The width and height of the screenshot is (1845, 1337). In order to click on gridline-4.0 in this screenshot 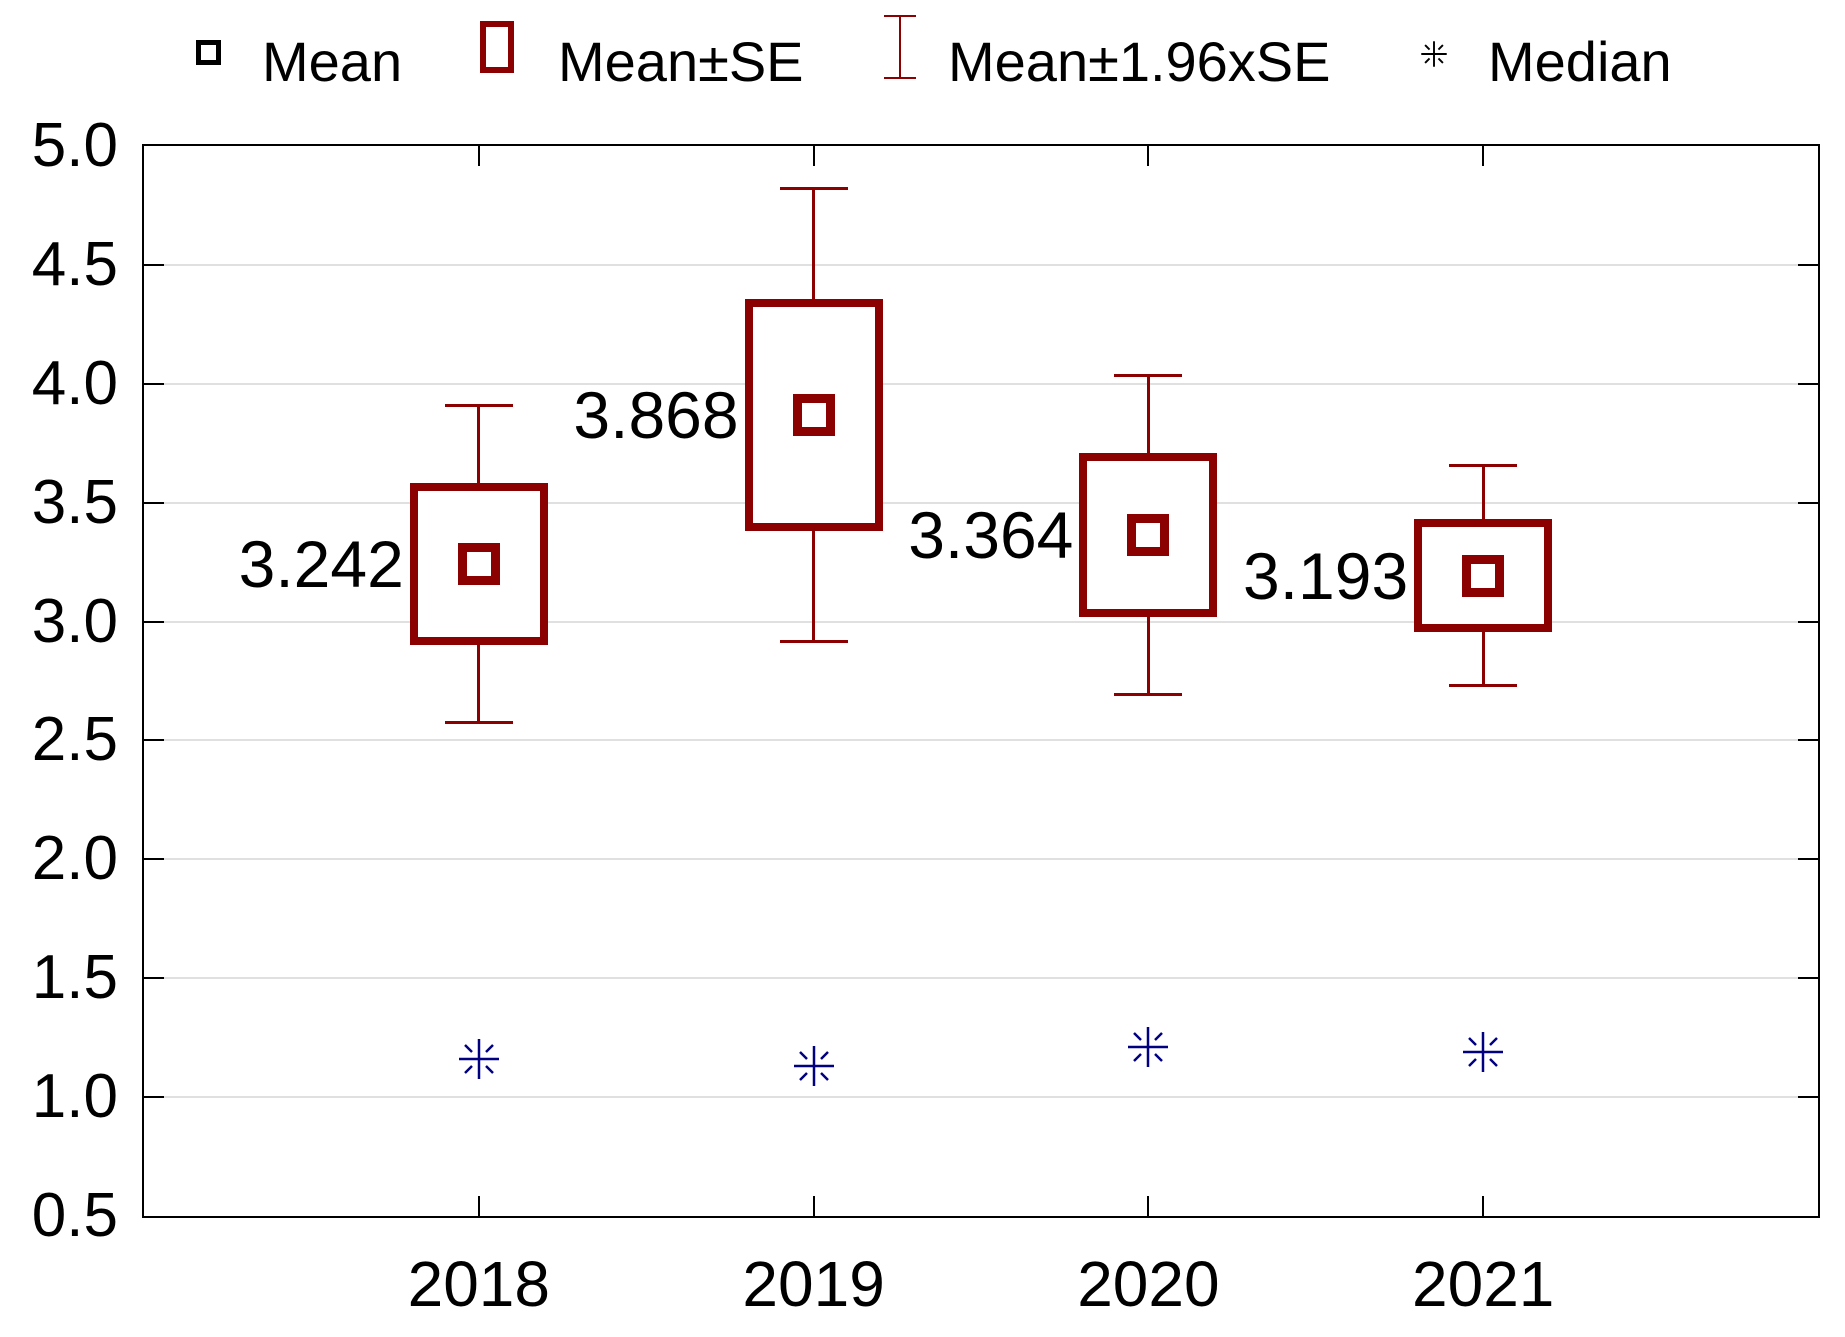, I will do `click(981, 383)`.